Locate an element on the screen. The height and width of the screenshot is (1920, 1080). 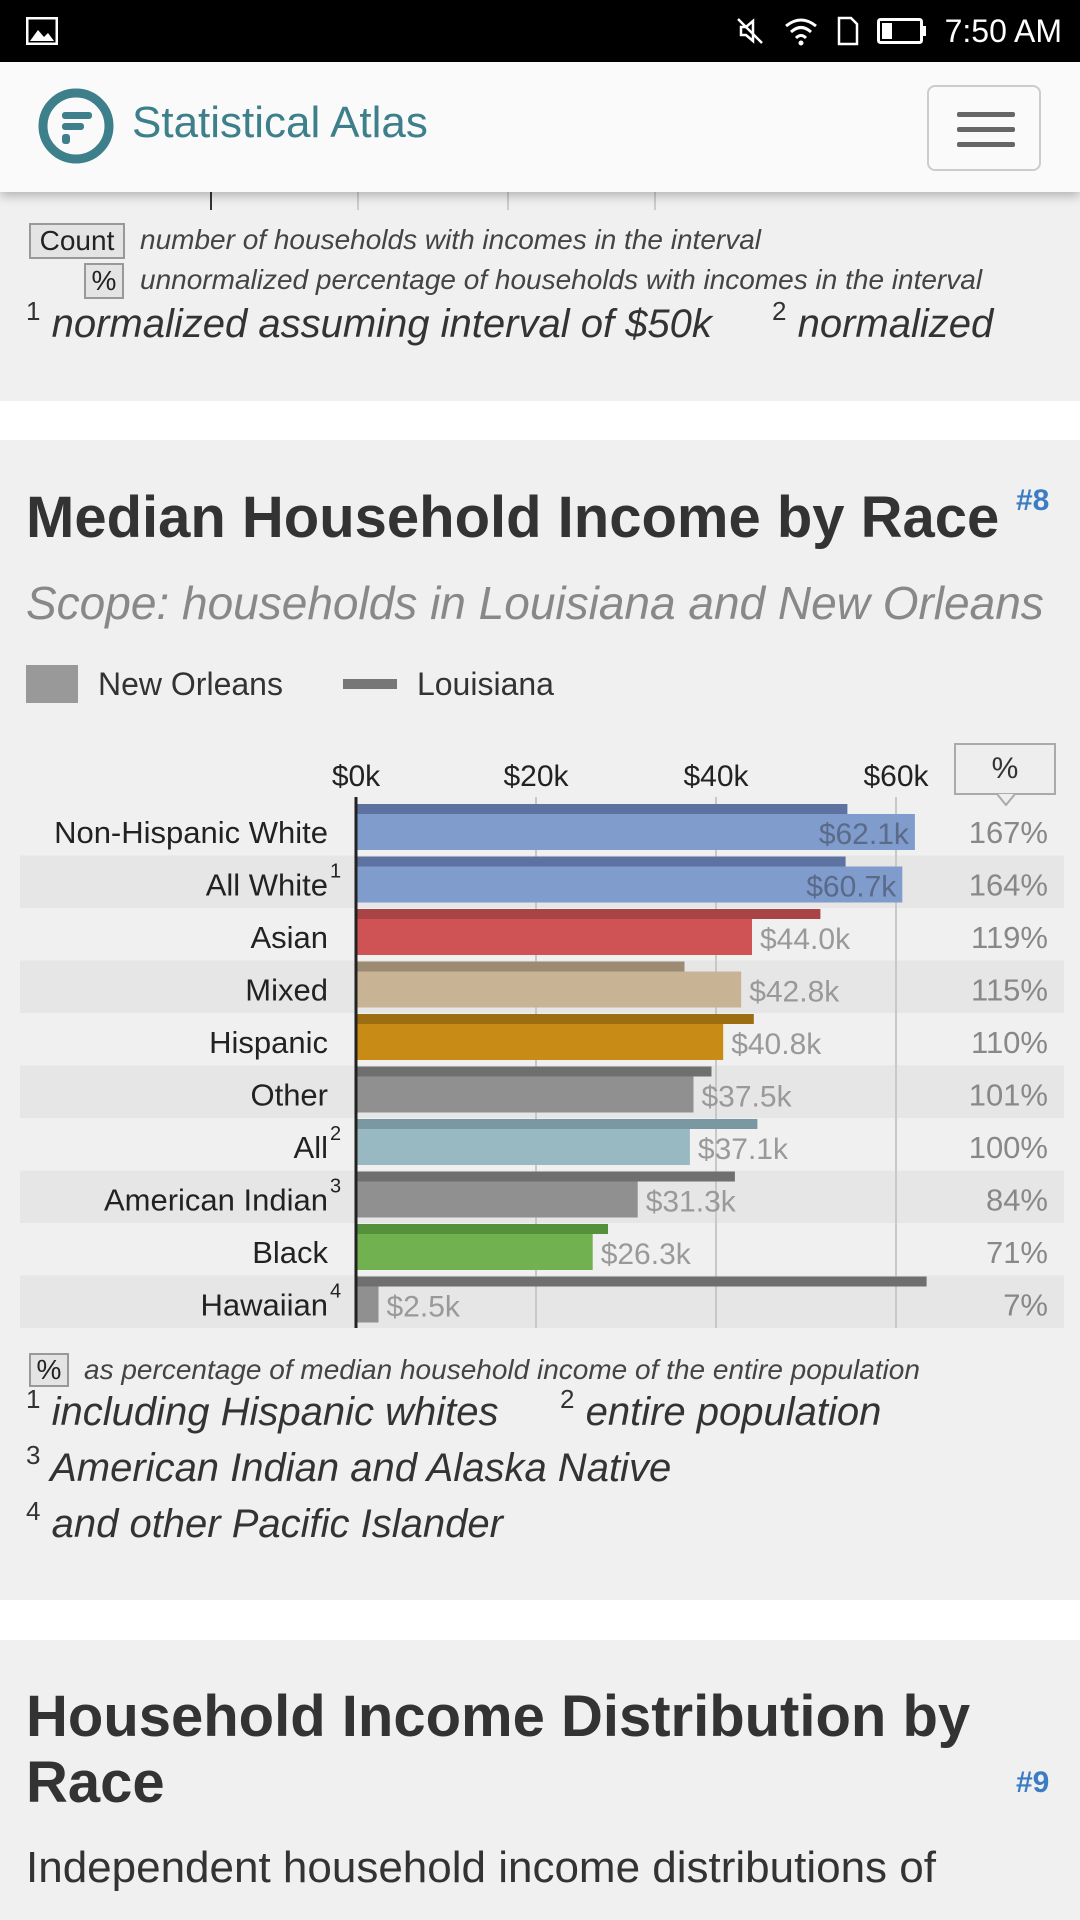
category-label: Mixed is located at coordinates (286, 990).